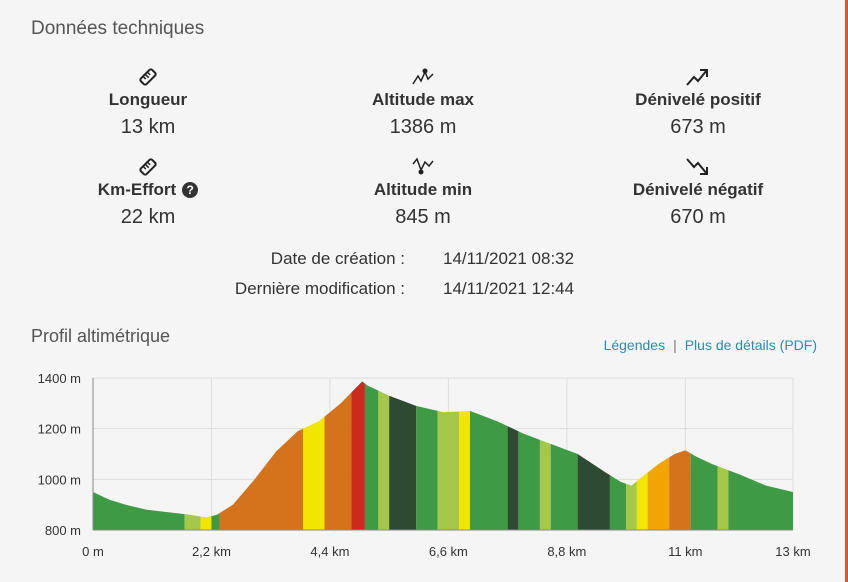  I want to click on descent-icon, so click(698, 167).